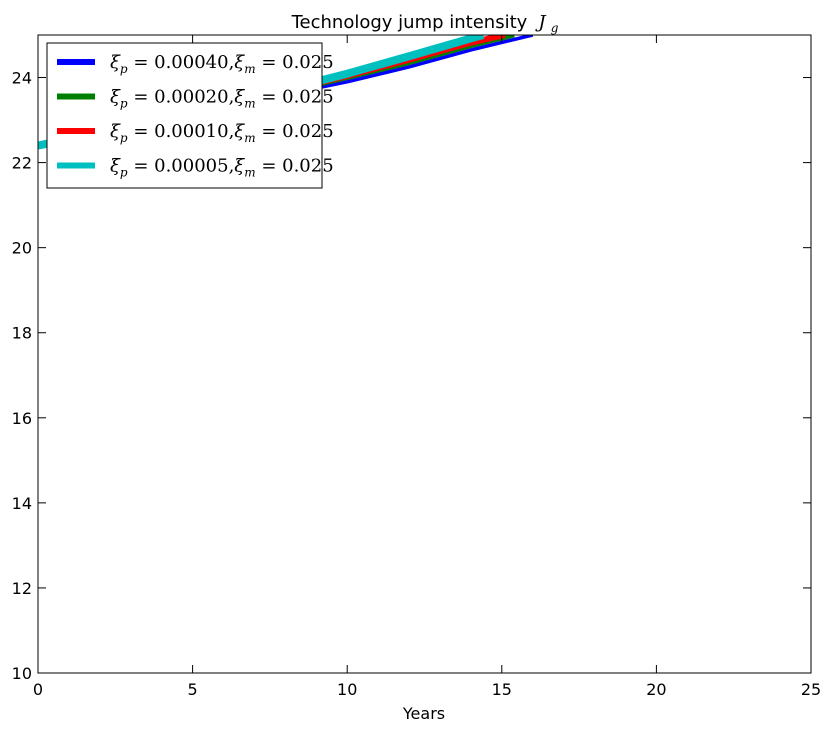 This screenshot has height=732, width=832. What do you see at coordinates (22, 163) in the screenshot?
I see `y-tick-label: 22` at bounding box center [22, 163].